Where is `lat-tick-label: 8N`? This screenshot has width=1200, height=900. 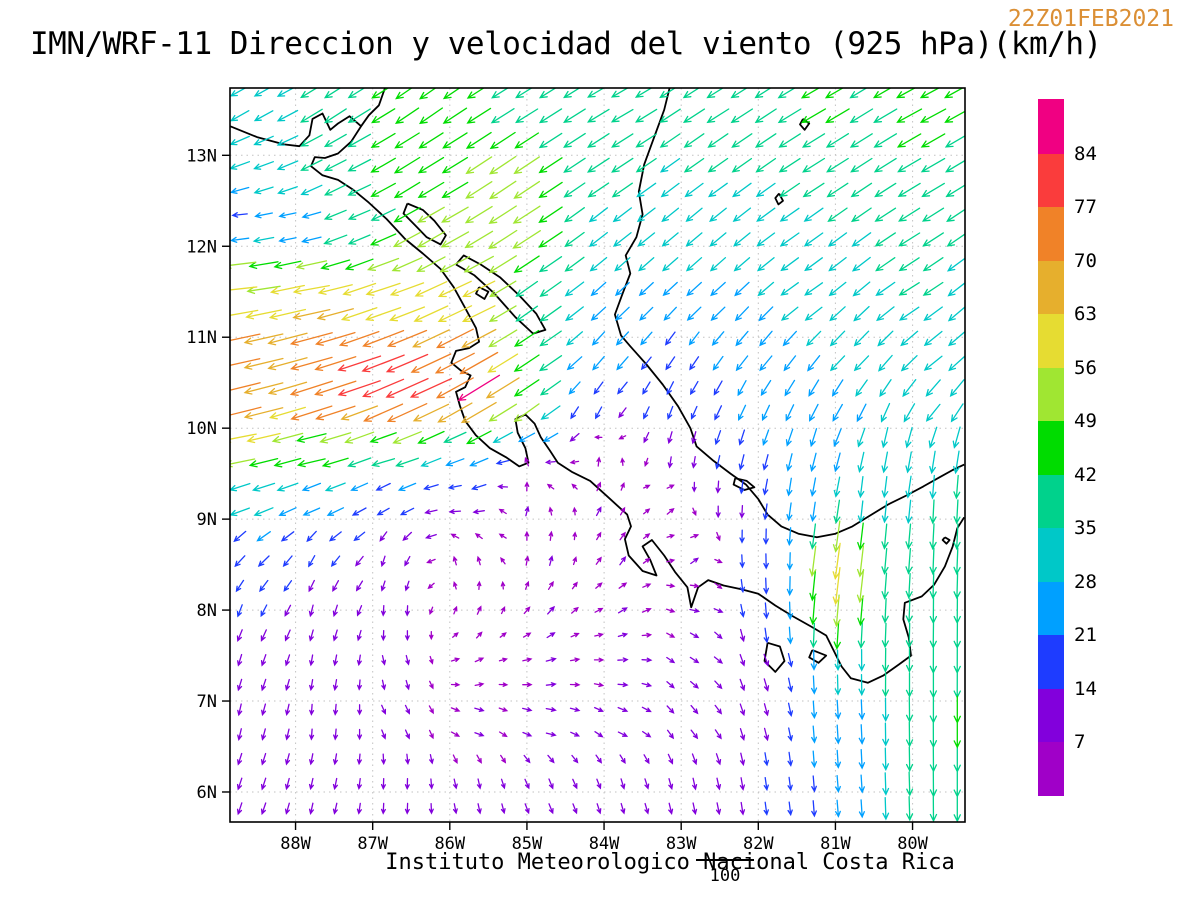 lat-tick-label: 8N is located at coordinates (207, 611).